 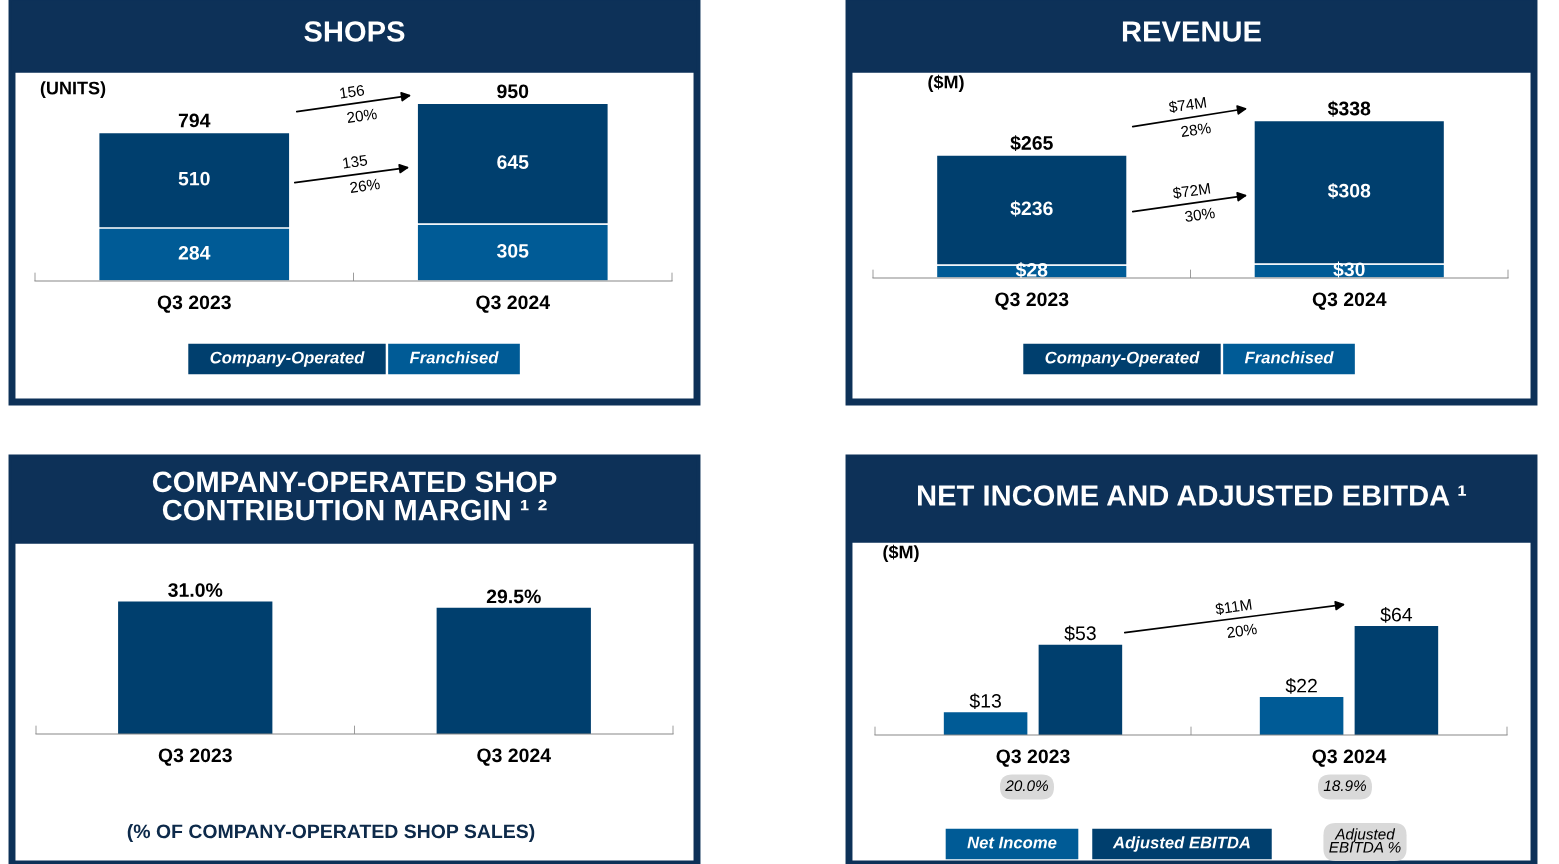 What do you see at coordinates (352, 91) in the screenshot?
I see `text: 156` at bounding box center [352, 91].